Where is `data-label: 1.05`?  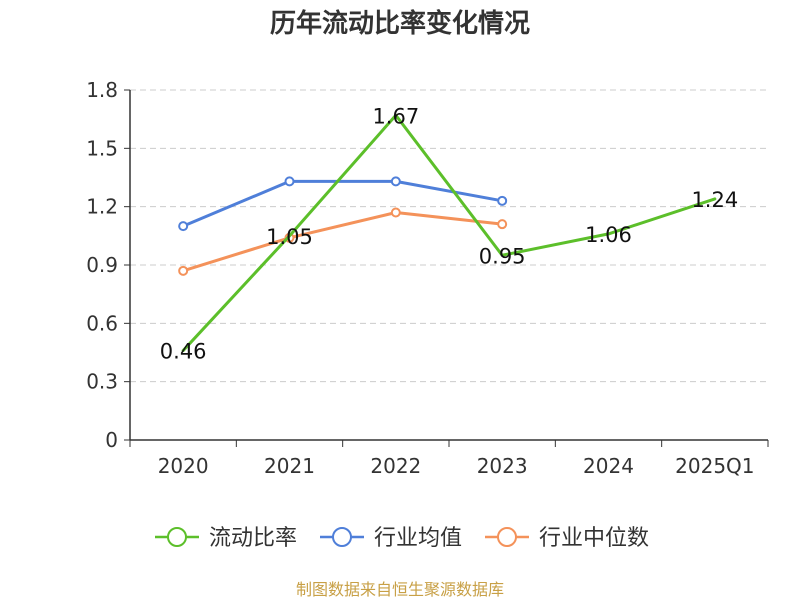
data-label: 1.05 is located at coordinates (289, 237).